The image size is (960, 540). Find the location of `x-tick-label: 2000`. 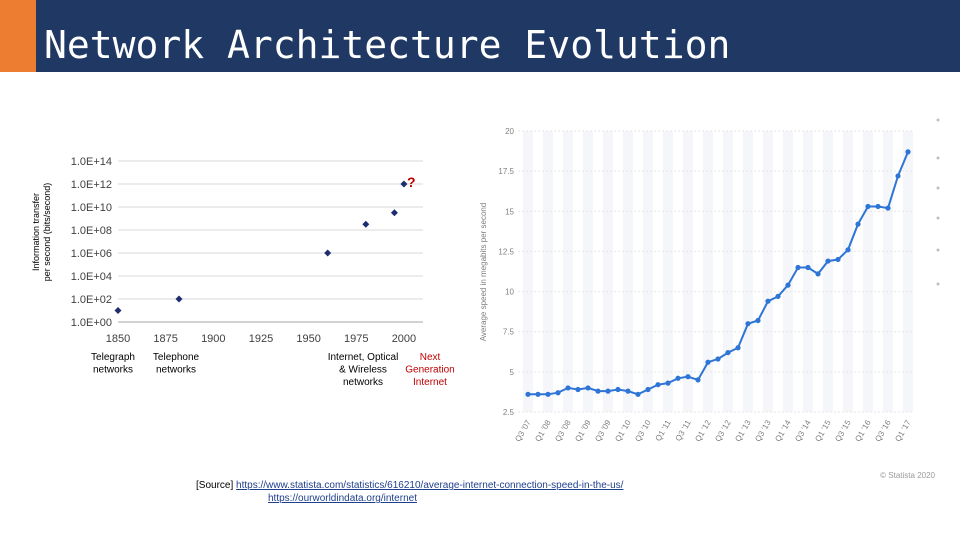

x-tick-label: 2000 is located at coordinates (404, 339).